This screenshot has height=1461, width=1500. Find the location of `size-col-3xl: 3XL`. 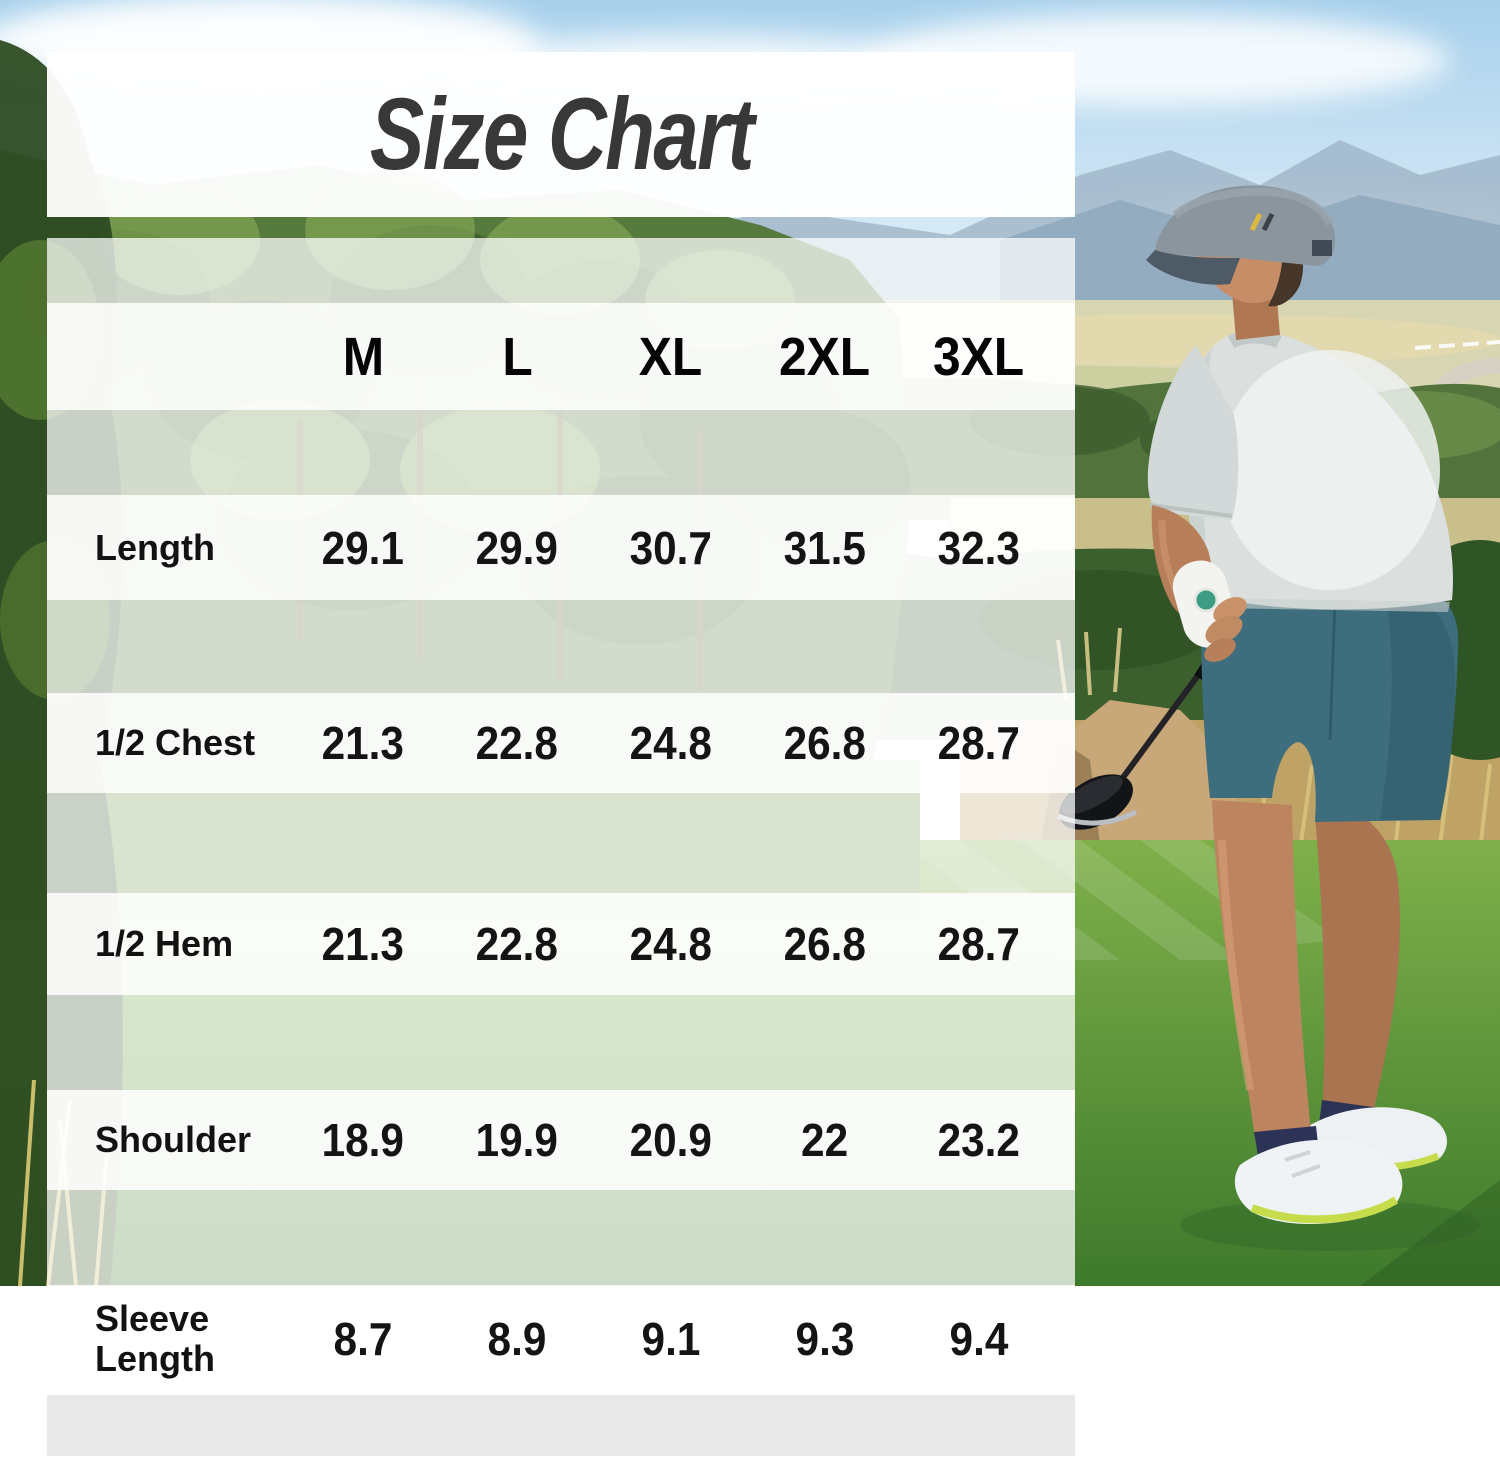

size-col-3xl: 3XL is located at coordinates (979, 356).